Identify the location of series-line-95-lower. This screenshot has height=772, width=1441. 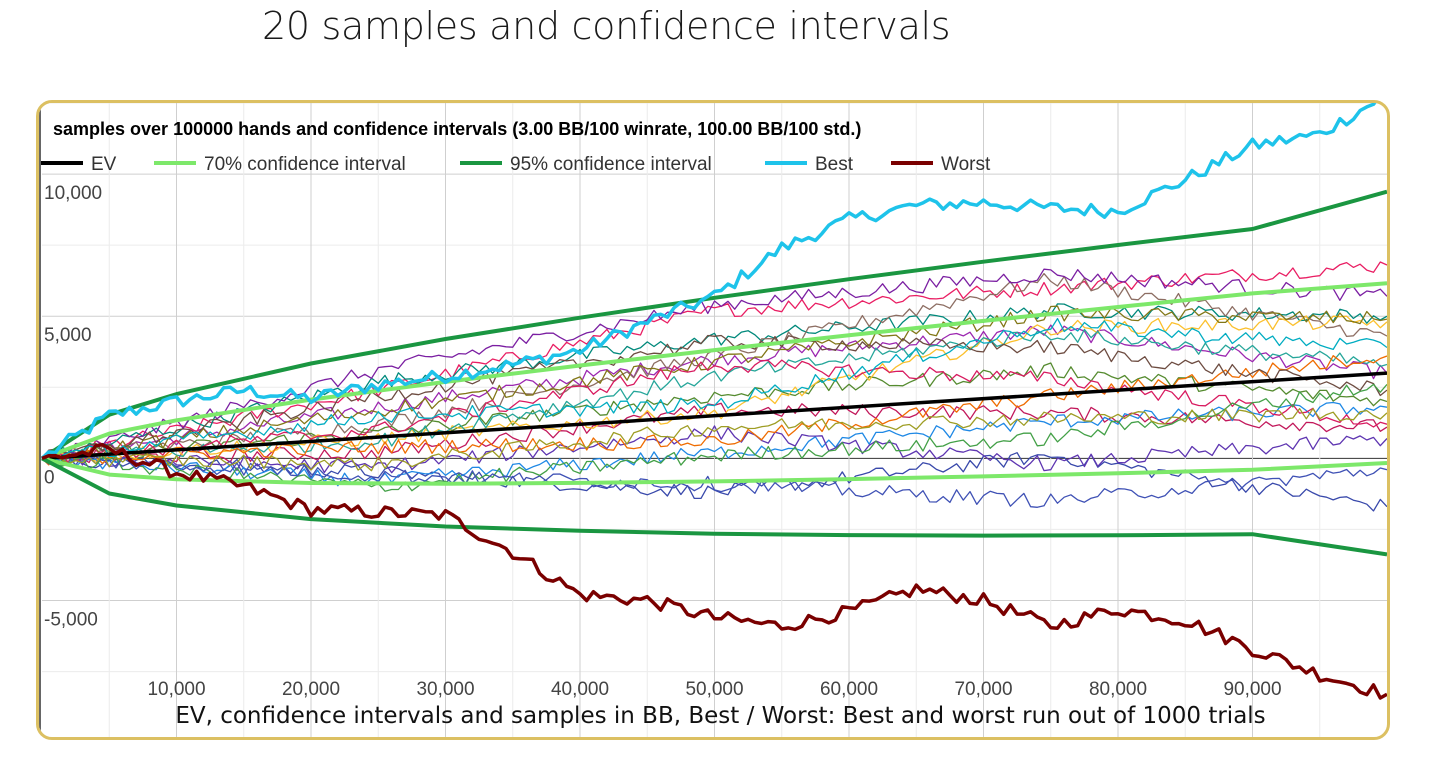
(714, 506).